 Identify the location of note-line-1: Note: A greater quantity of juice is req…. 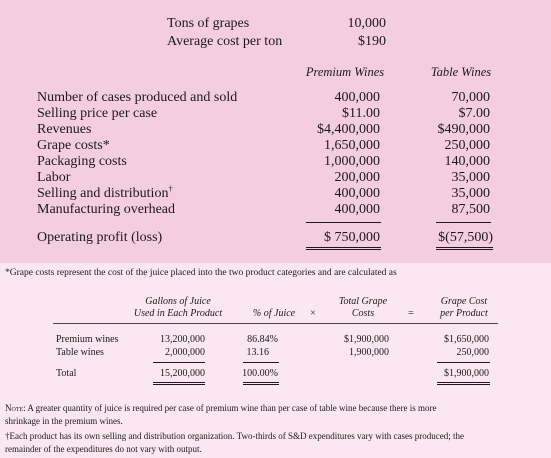
(221, 408).